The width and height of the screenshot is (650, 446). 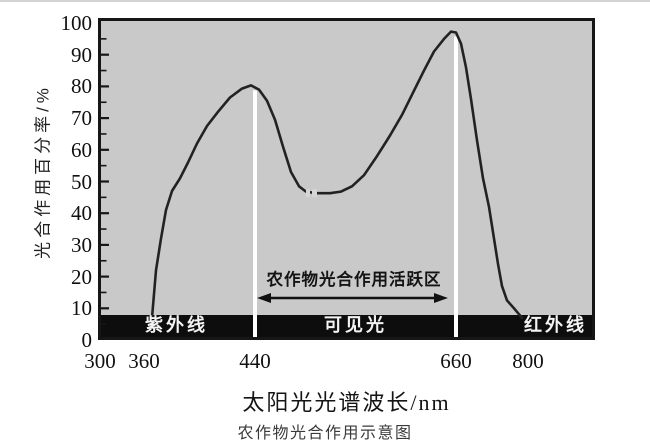 I want to click on y-tick-label: 0, so click(x=87, y=340).